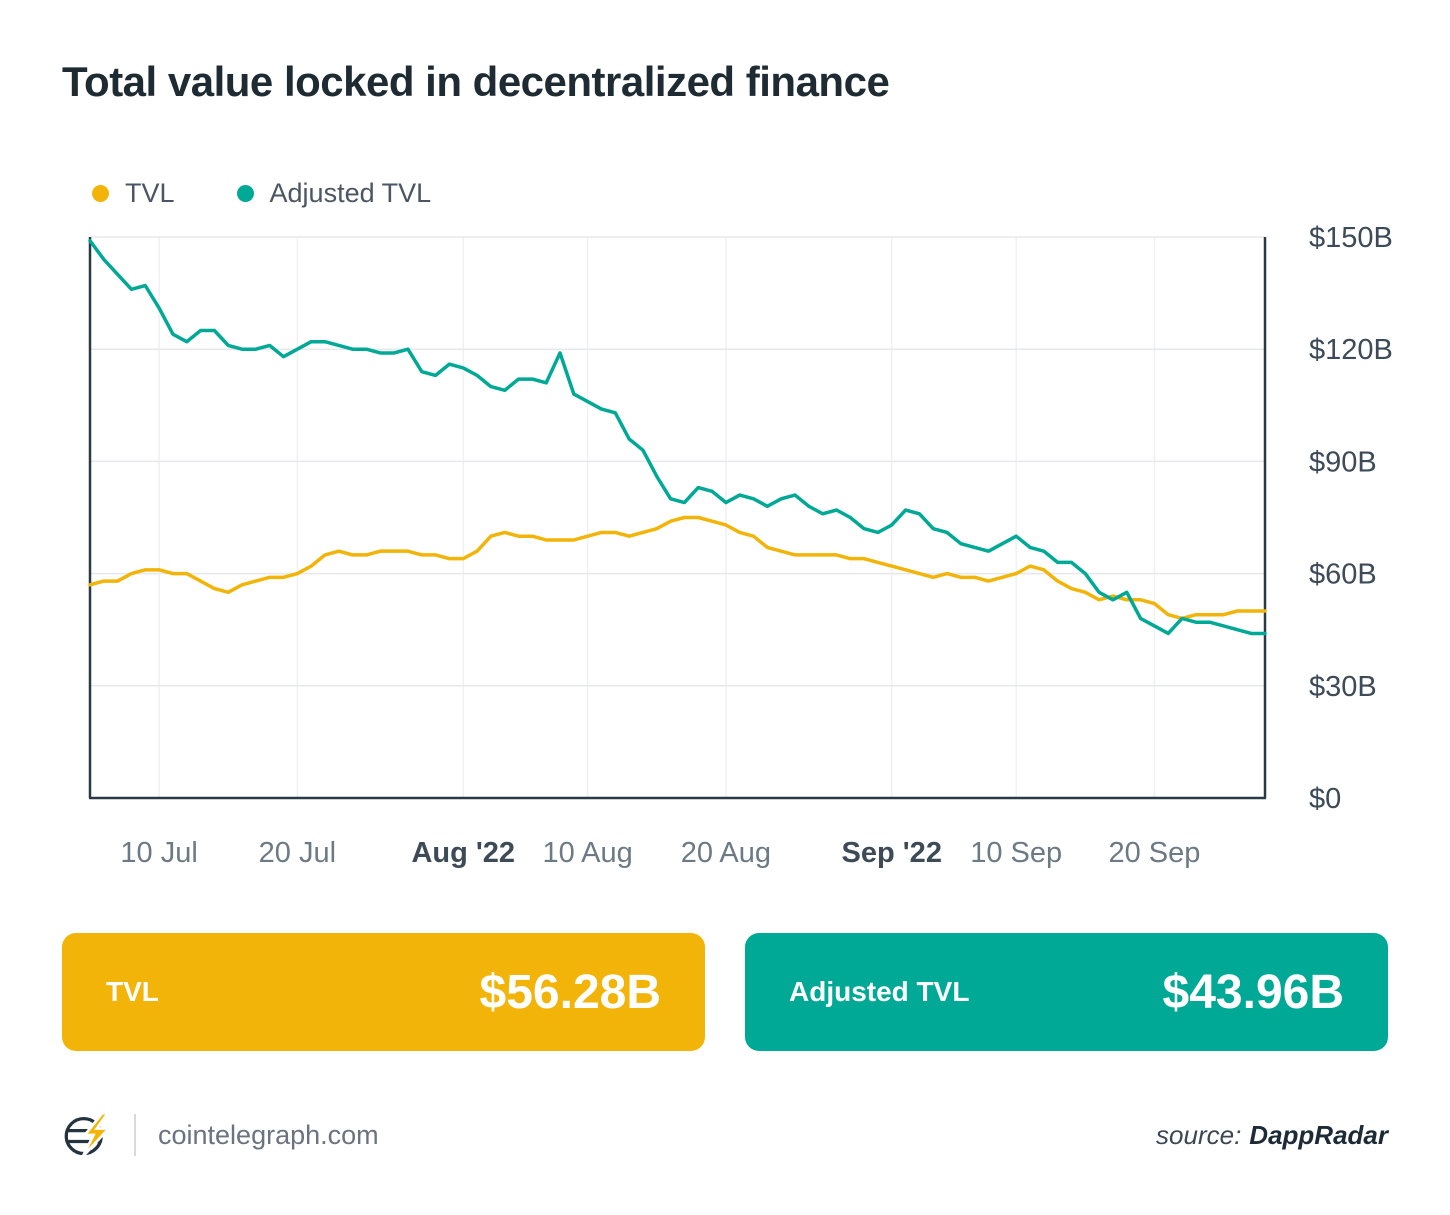  Describe the element at coordinates (463, 853) in the screenshot. I see `x-axis-tick-label: Aug '22` at that location.